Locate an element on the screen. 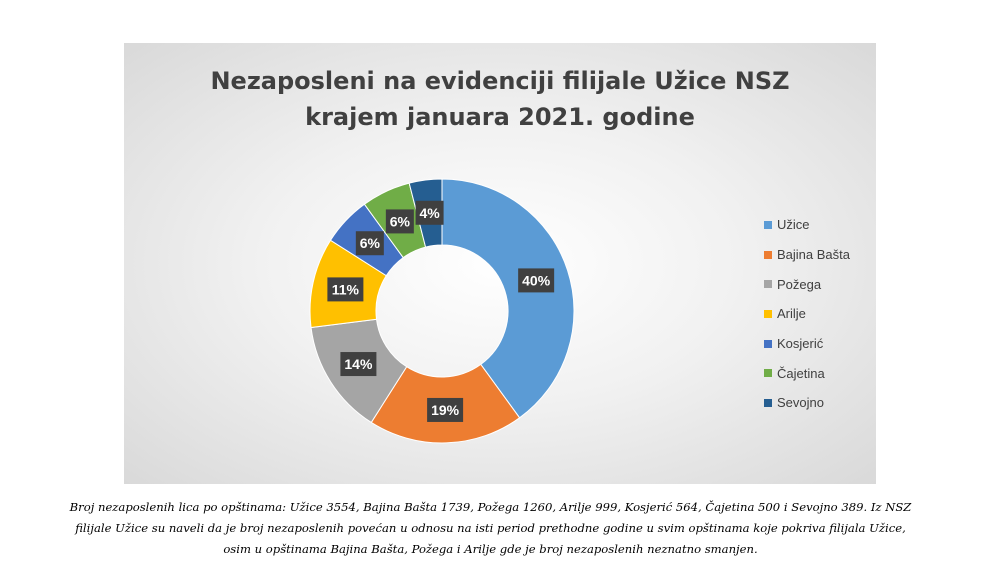 This screenshot has width=981, height=581. data-label-text: 14% is located at coordinates (358, 364).